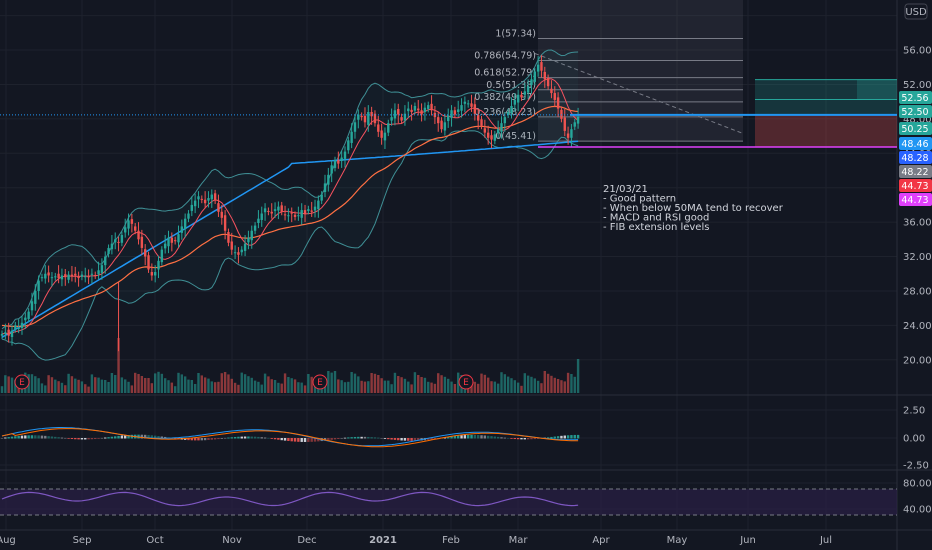  I want to click on horizontal-price-lines, so click(448, 113).